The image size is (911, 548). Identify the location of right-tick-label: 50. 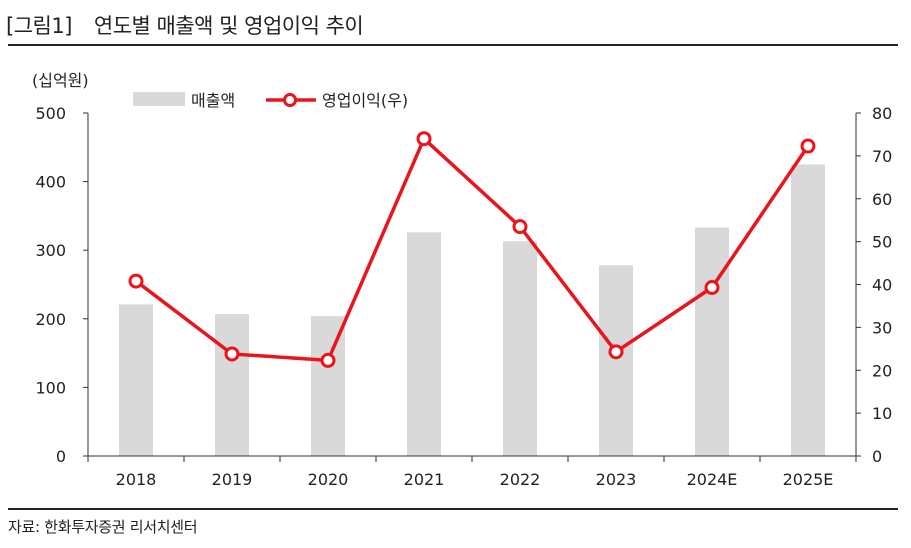
(882, 242).